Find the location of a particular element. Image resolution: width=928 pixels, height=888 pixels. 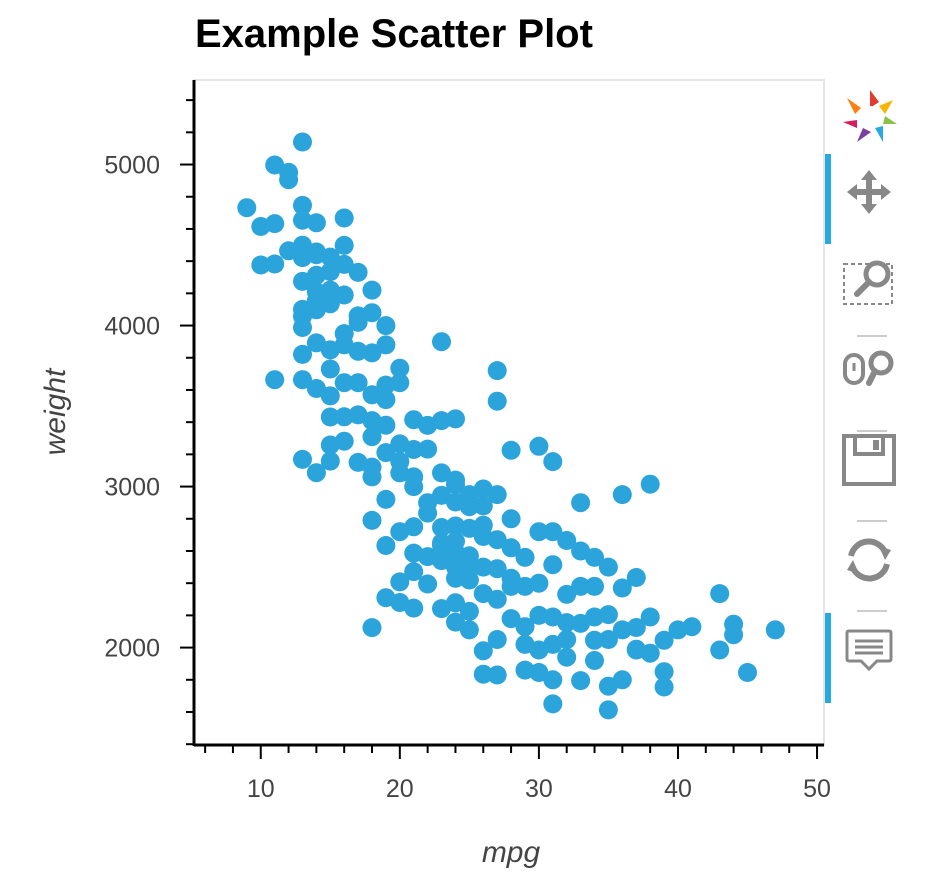

y-tick-label: 3000 is located at coordinates (132, 488).